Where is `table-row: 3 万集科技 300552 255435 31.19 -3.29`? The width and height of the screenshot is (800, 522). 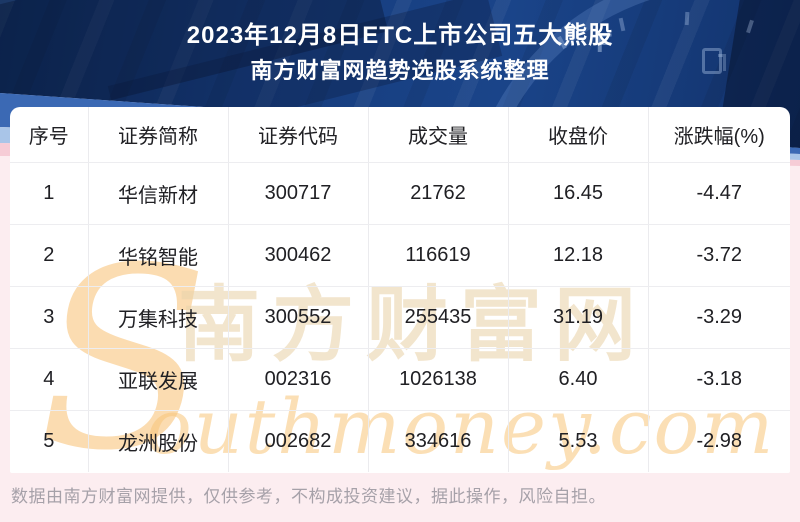
table-row: 3 万集科技 300552 255435 31.19 -3.29 is located at coordinates (400, 317).